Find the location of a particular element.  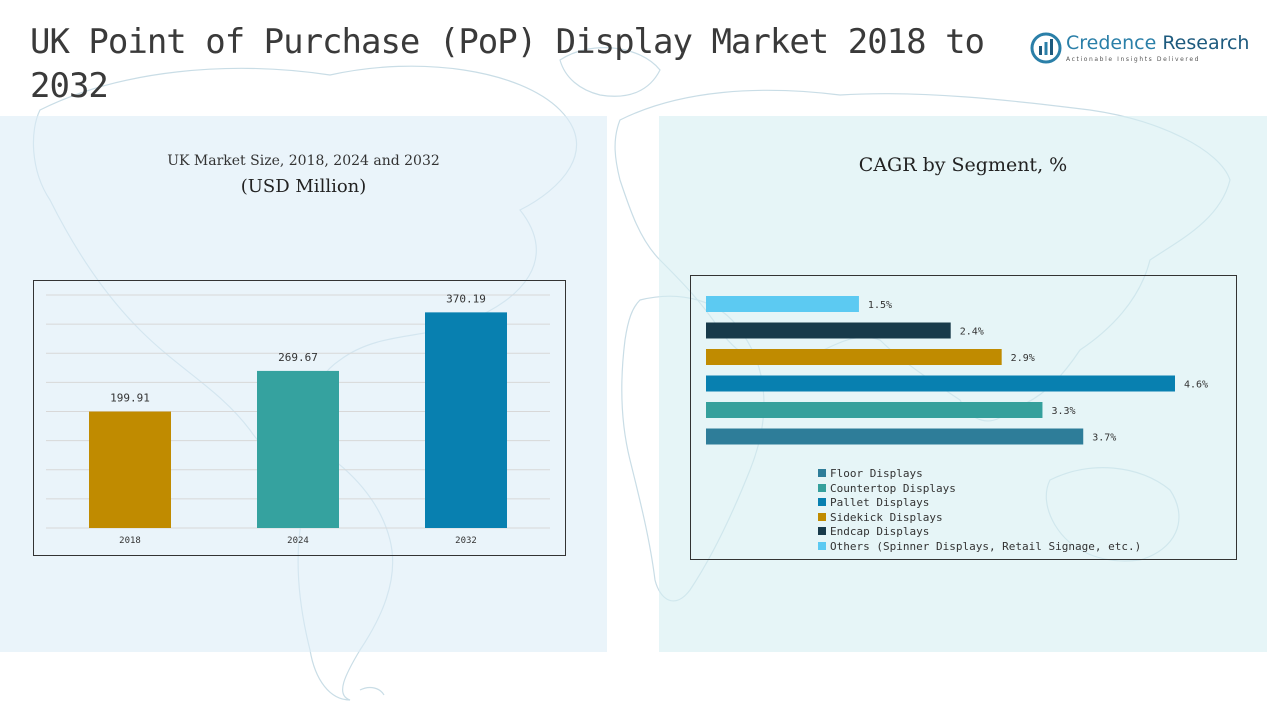

data-label-endcap: 2.4% is located at coordinates (972, 332).